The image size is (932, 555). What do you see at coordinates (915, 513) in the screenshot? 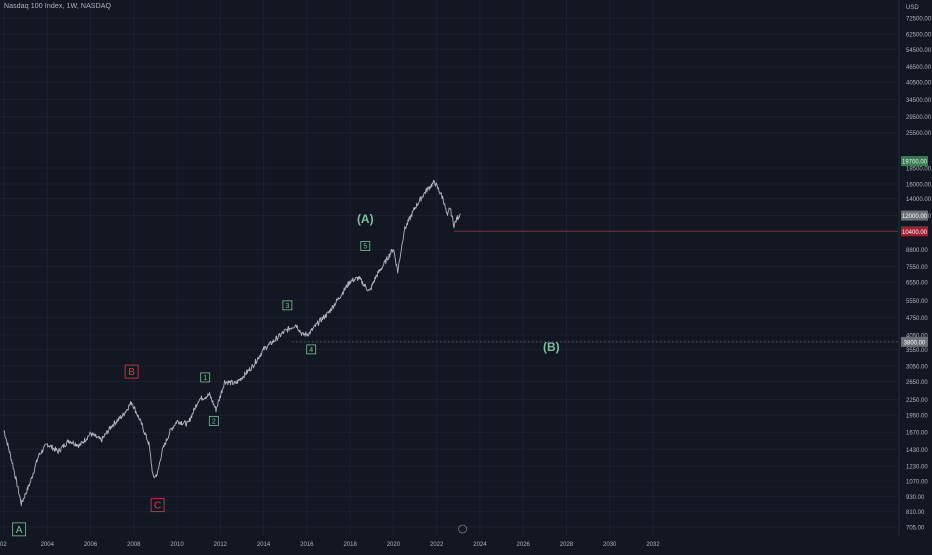
I see `y-tick-label: 810.00` at bounding box center [915, 513].